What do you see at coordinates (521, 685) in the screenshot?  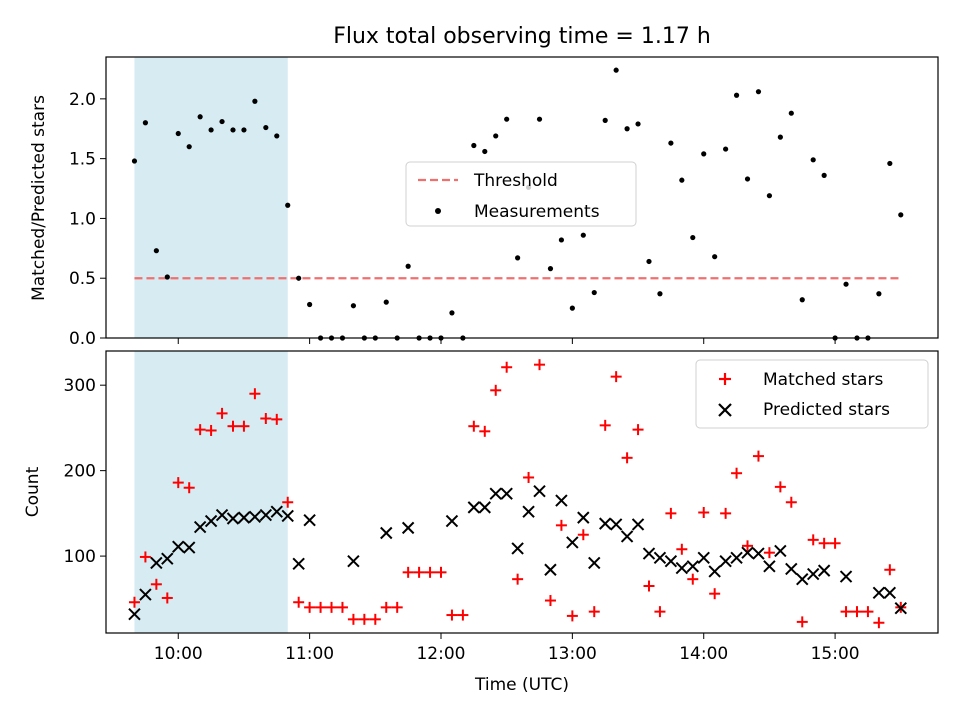 I see `x-axis-label: Time (UTC)` at bounding box center [521, 685].